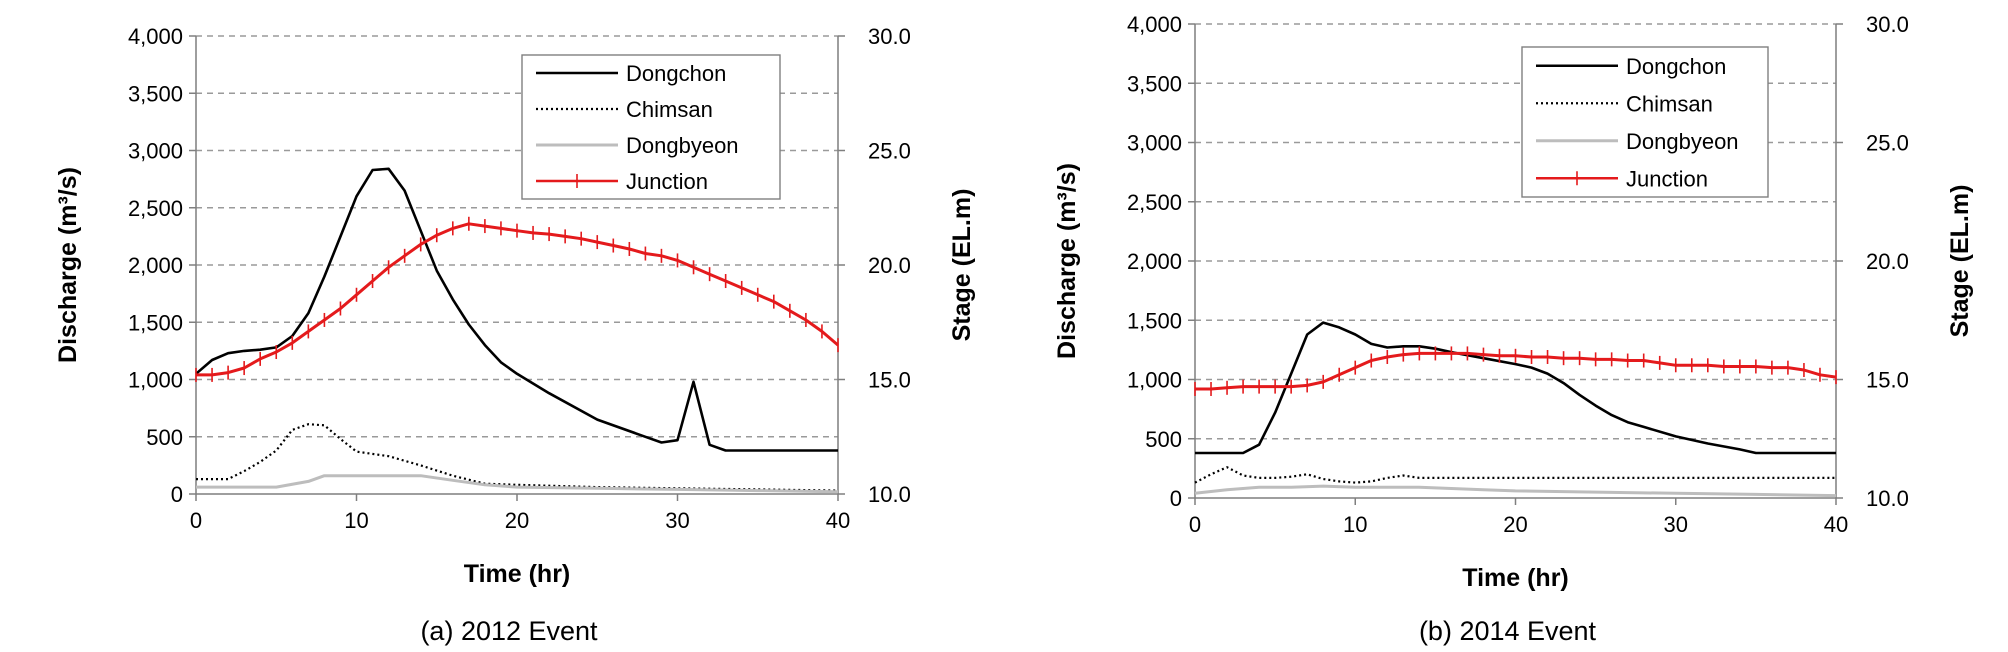  Describe the element at coordinates (509, 631) in the screenshot. I see `chart-caption: (a) 2012 Event` at that location.